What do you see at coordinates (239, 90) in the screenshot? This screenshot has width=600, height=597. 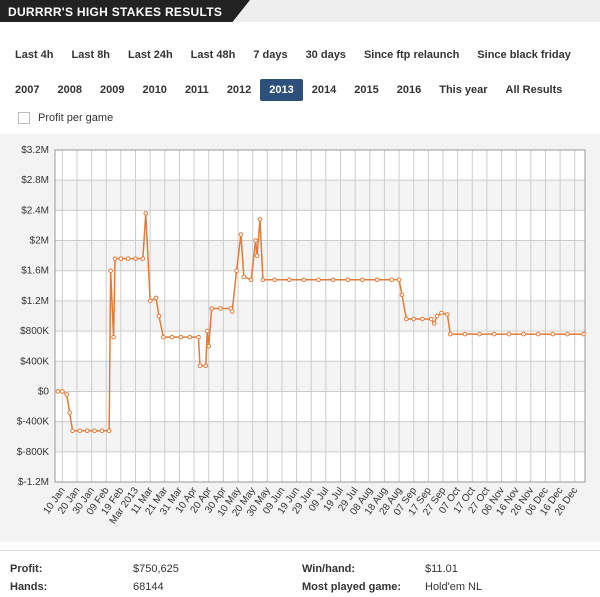 I see `year-filter-button: 2012` at bounding box center [239, 90].